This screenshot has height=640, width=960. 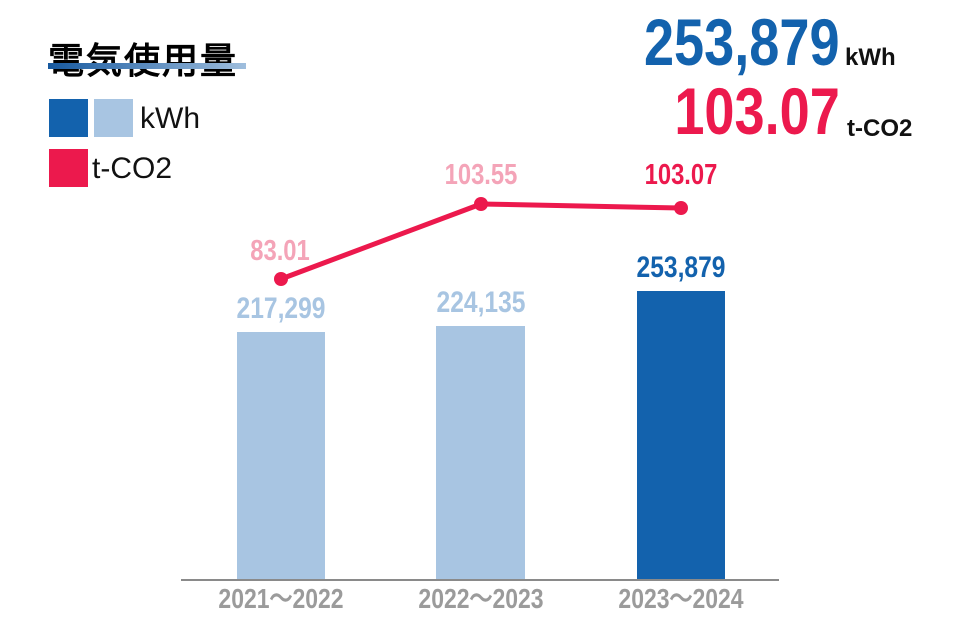 I want to click on bar-label-2021-2022: 217,299, so click(x=281, y=308).